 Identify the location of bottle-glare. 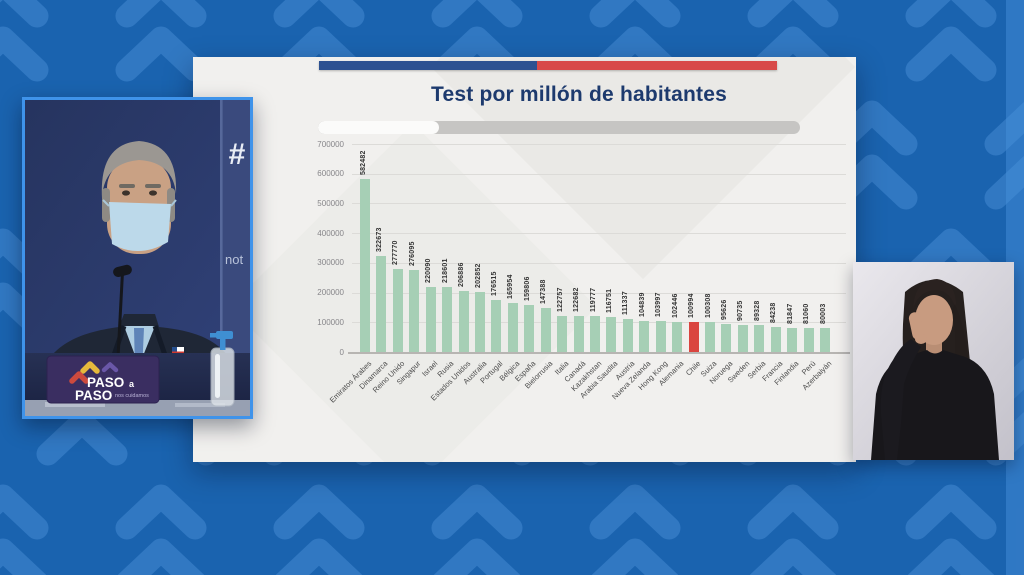
(217, 376).